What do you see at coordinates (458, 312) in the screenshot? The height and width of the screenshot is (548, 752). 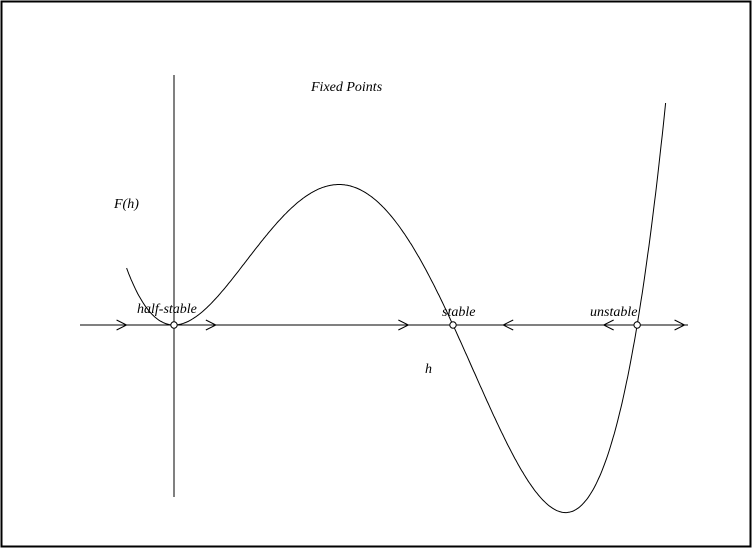 I see `label-stable: stable` at bounding box center [458, 312].